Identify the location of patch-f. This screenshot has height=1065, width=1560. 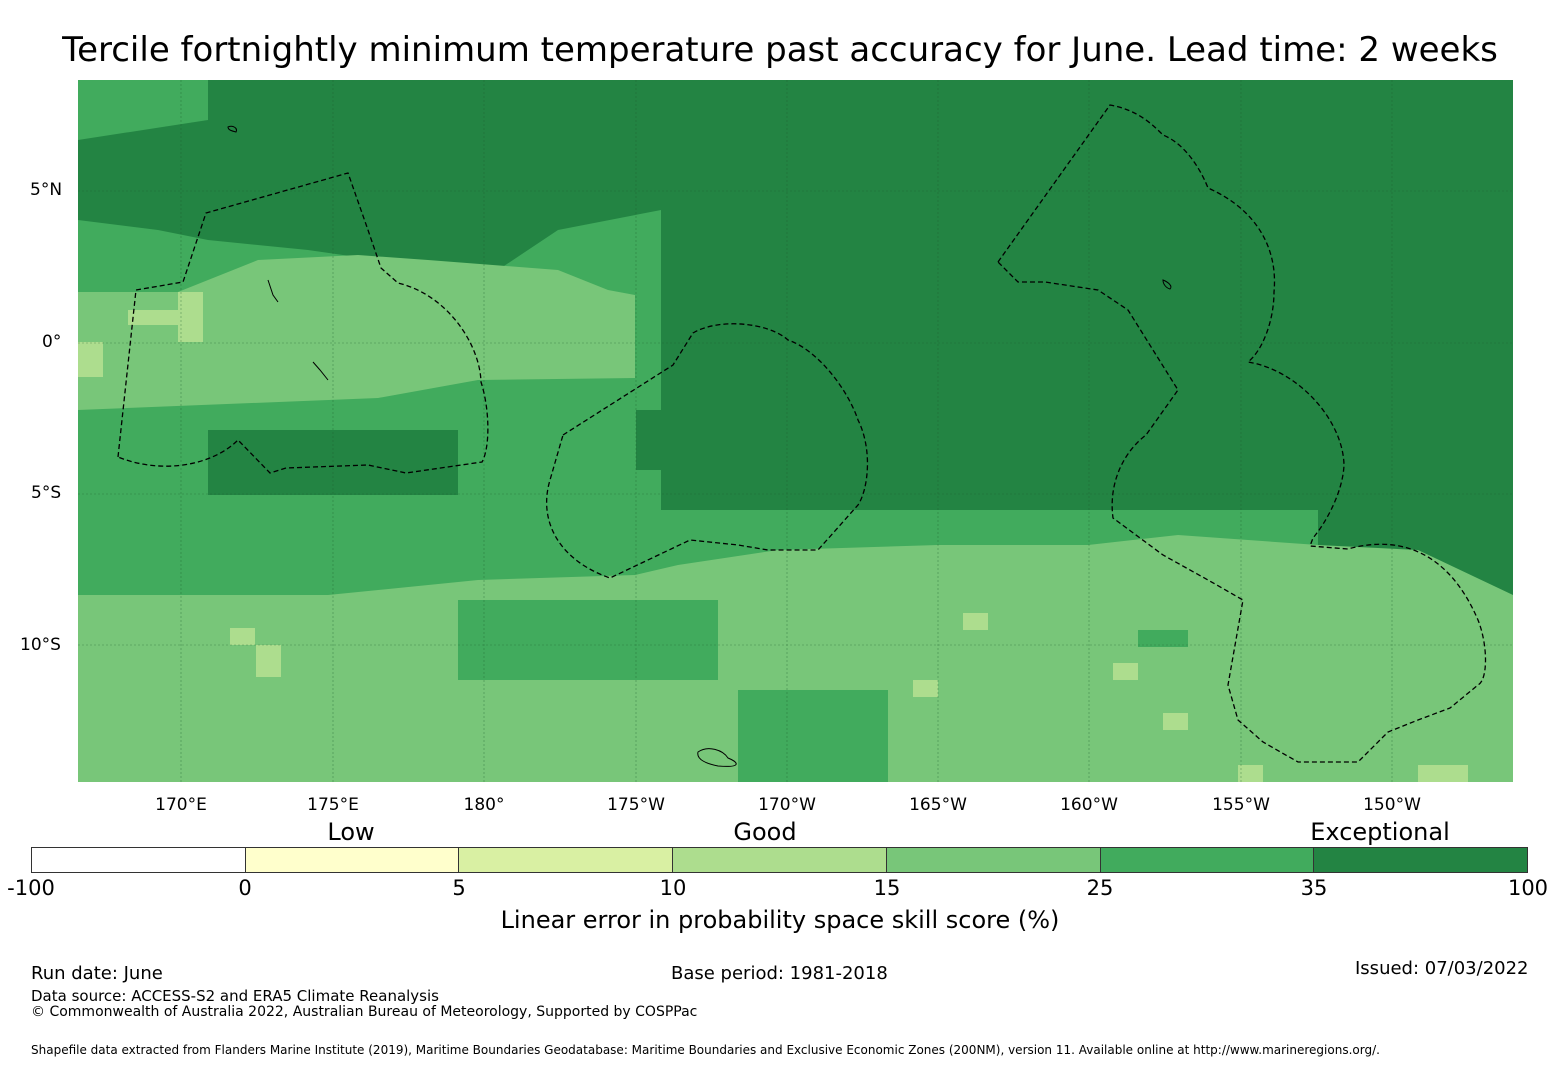
(975, 621).